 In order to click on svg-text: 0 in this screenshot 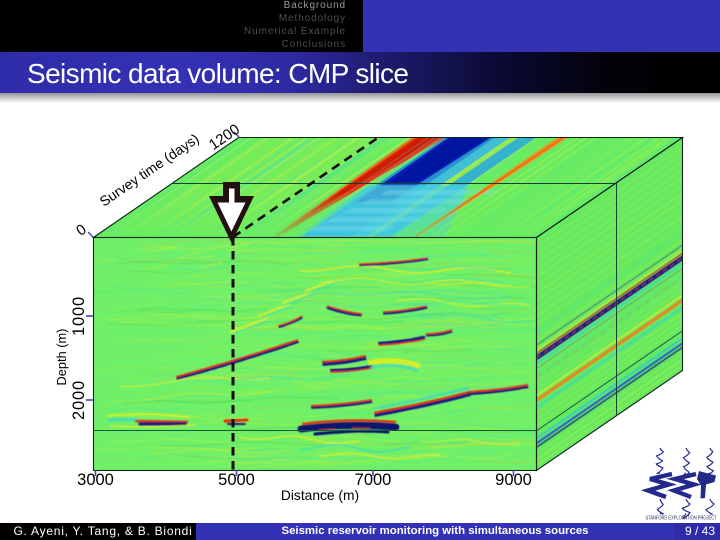, I will do `click(81, 230)`.